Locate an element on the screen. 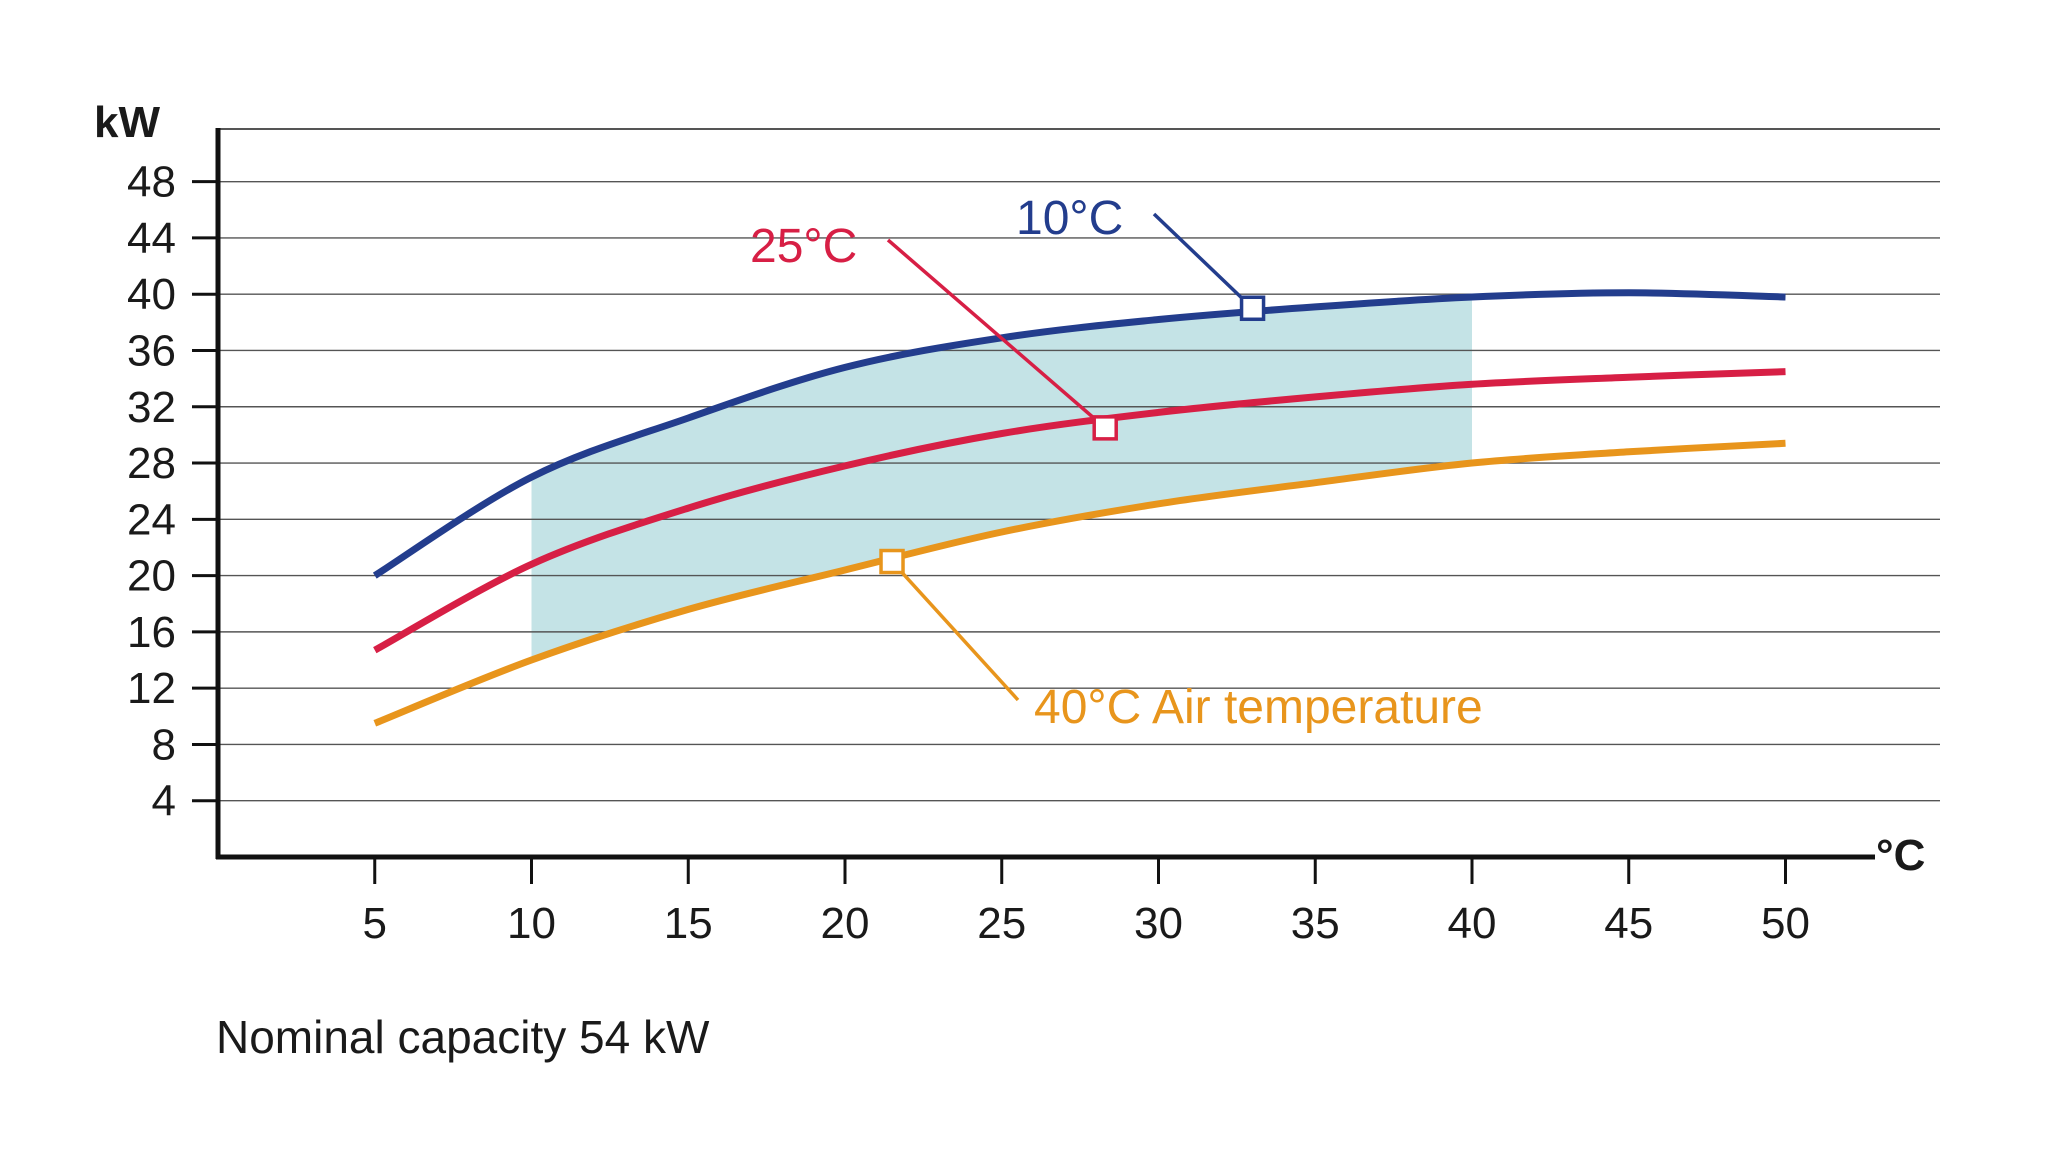 The image size is (2048, 1170). y-unit-label: kW is located at coordinates (127, 122).